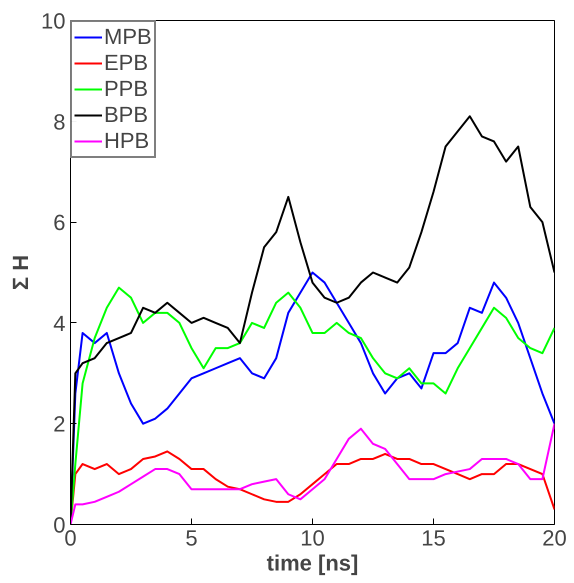 This screenshot has height=583, width=574. Describe the element at coordinates (128, 37) in the screenshot. I see `legend-label: MPB` at that location.